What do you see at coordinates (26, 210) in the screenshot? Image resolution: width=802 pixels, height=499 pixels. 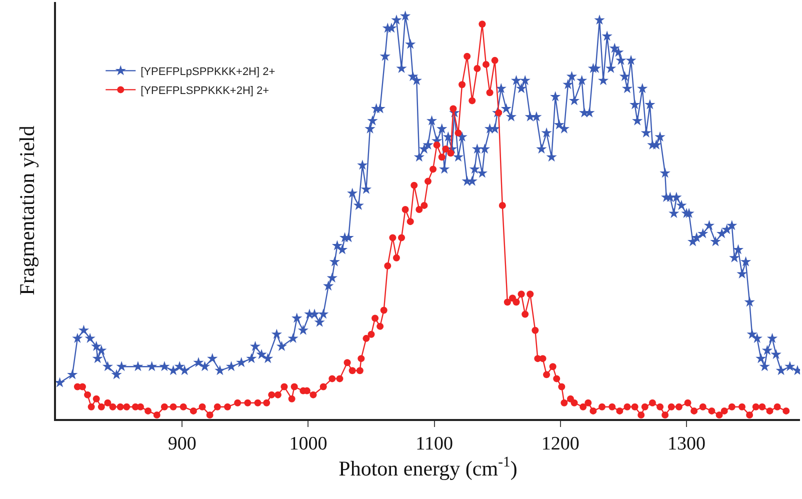 I see `y-axis-title: Fragmentation yield` at bounding box center [26, 210].